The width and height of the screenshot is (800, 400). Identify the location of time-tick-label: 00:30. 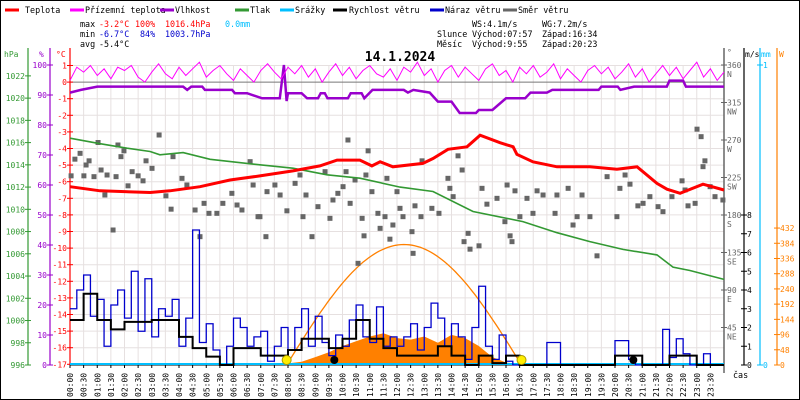
(84, 385).